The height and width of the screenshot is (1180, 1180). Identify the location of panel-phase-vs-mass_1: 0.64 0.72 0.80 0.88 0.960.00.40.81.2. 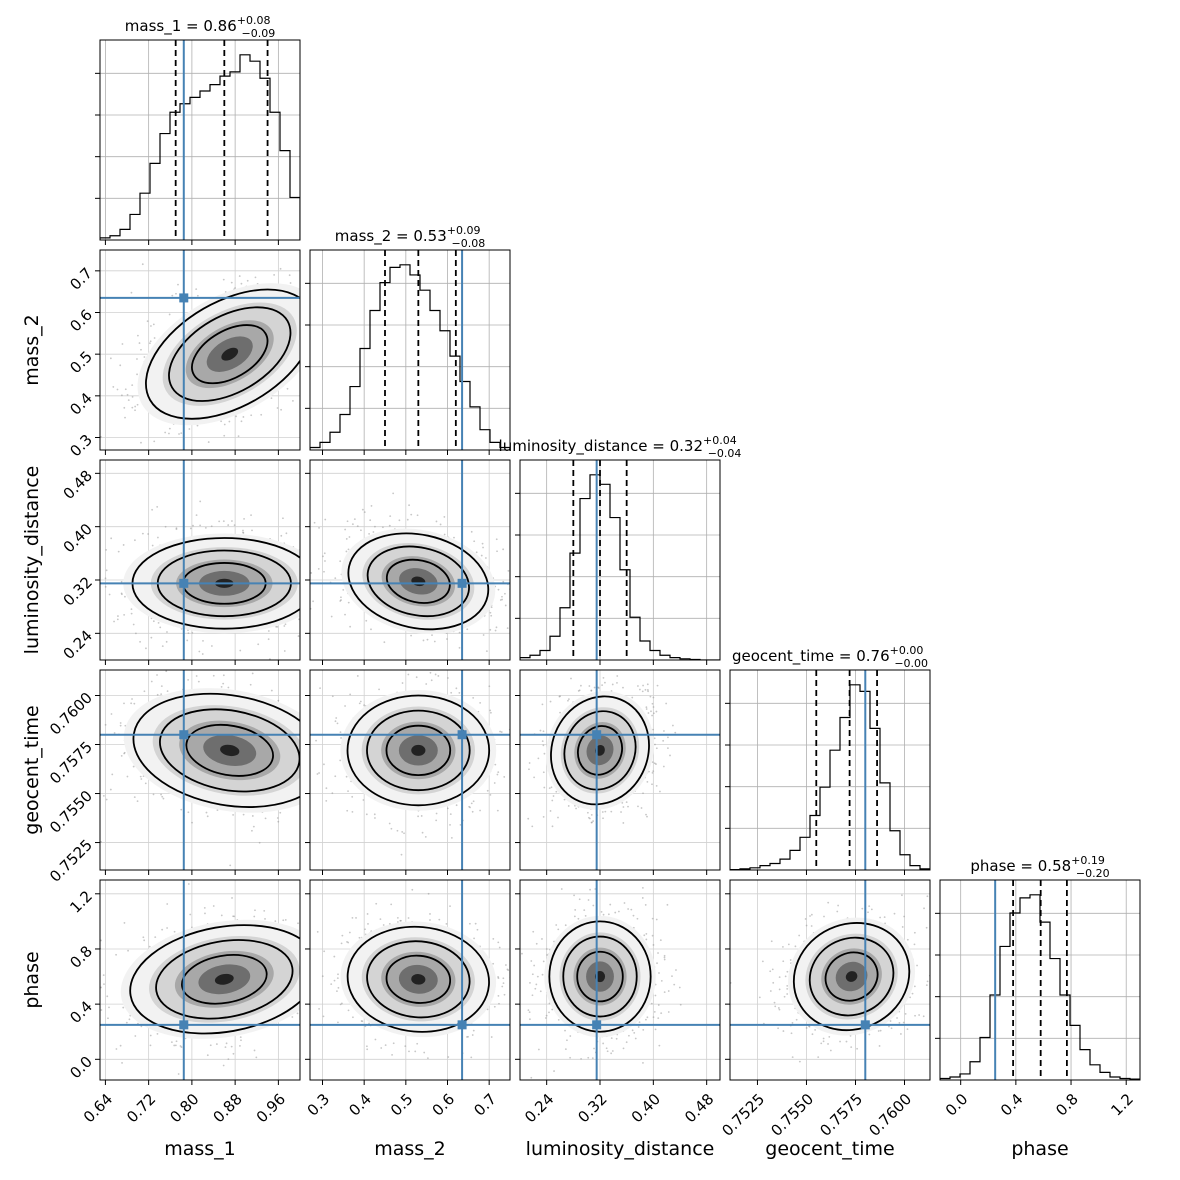
(202, 1002).